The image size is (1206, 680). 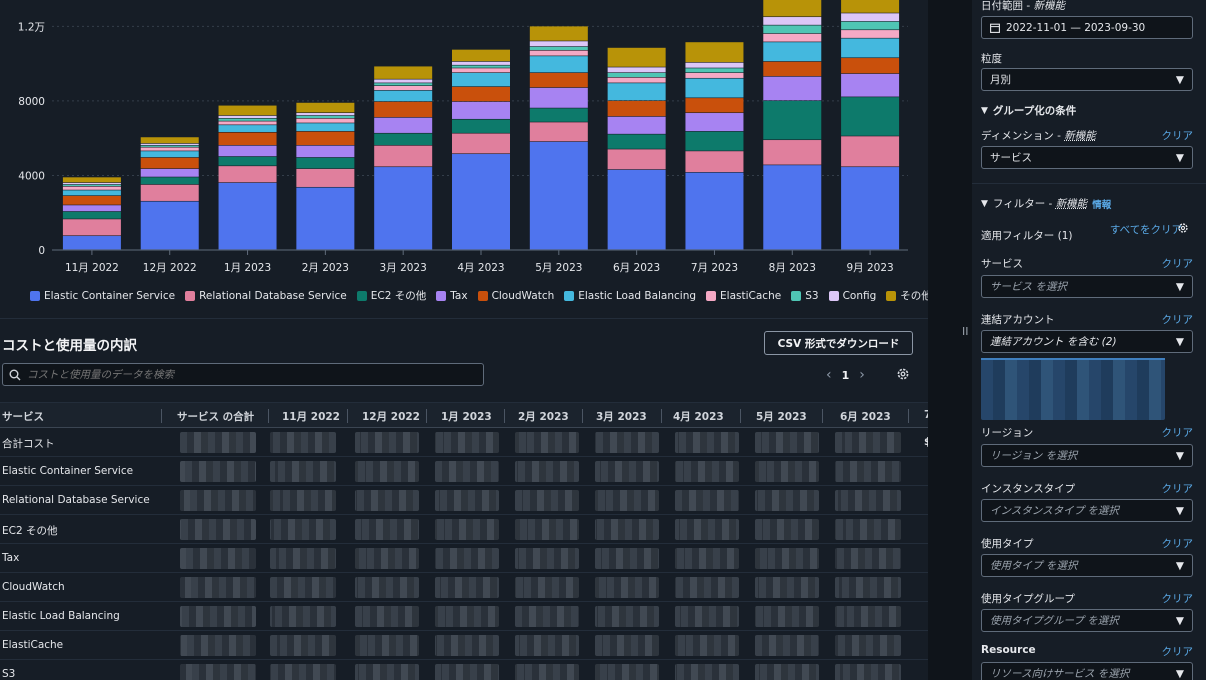 What do you see at coordinates (829, 375) in the screenshot?
I see `prev-page-icon: ‹` at bounding box center [829, 375].